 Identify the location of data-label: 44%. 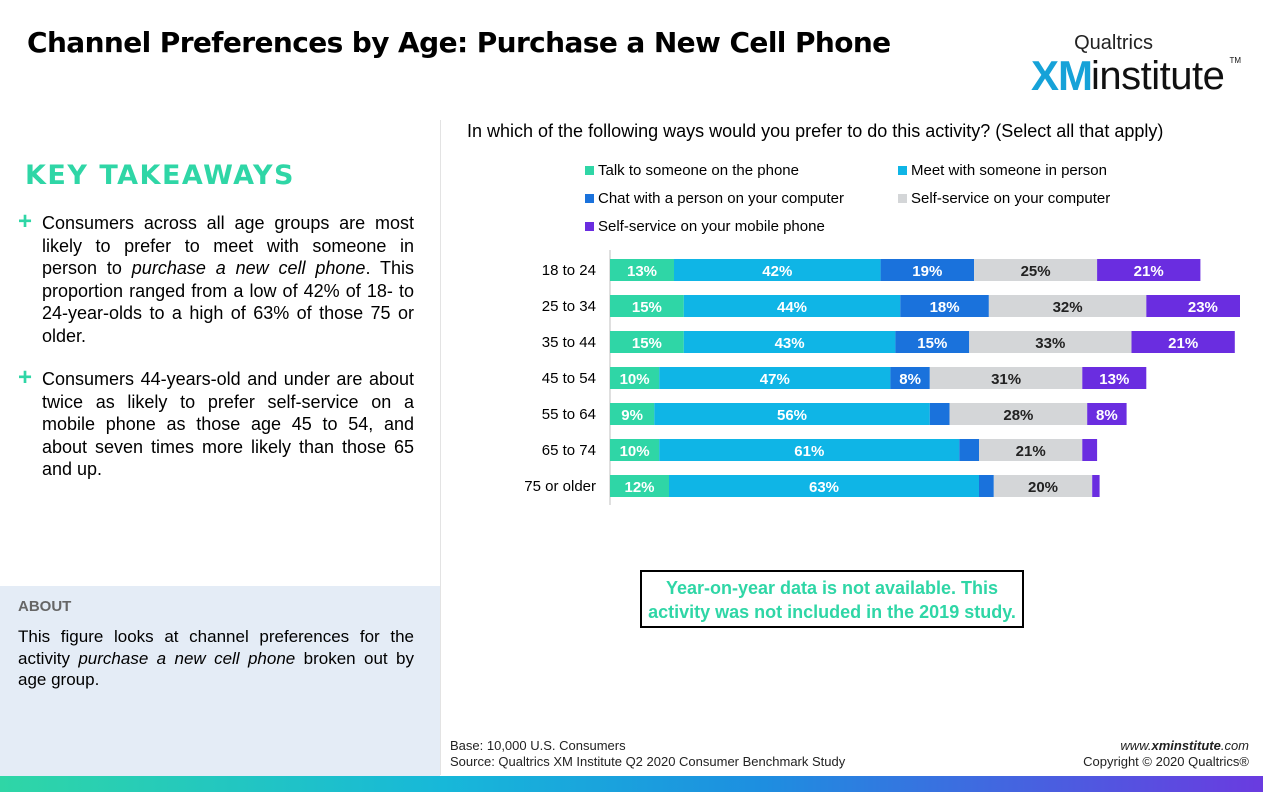
(792, 307).